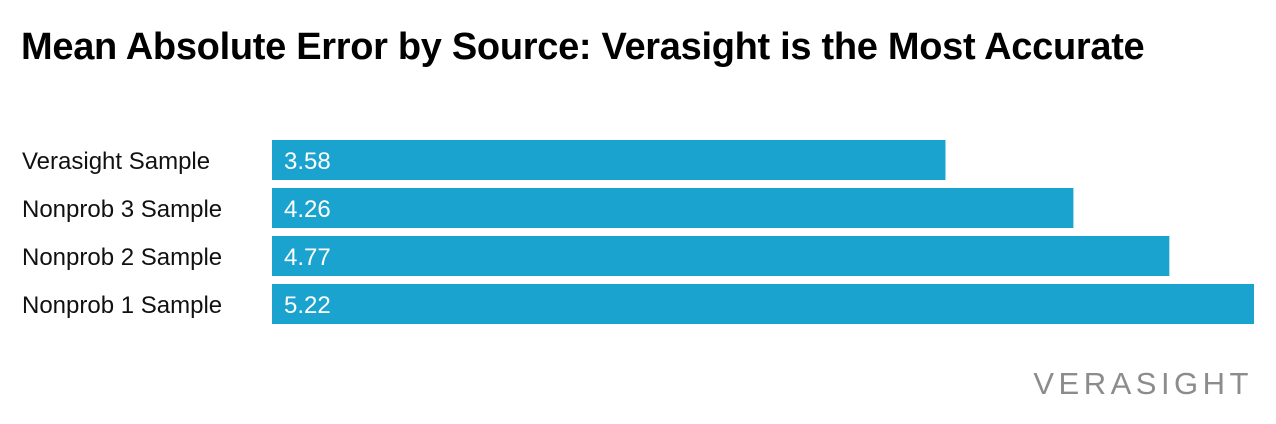 Image resolution: width=1276 pixels, height=424 pixels. I want to click on bar-value-label: 4.26, so click(307, 209).